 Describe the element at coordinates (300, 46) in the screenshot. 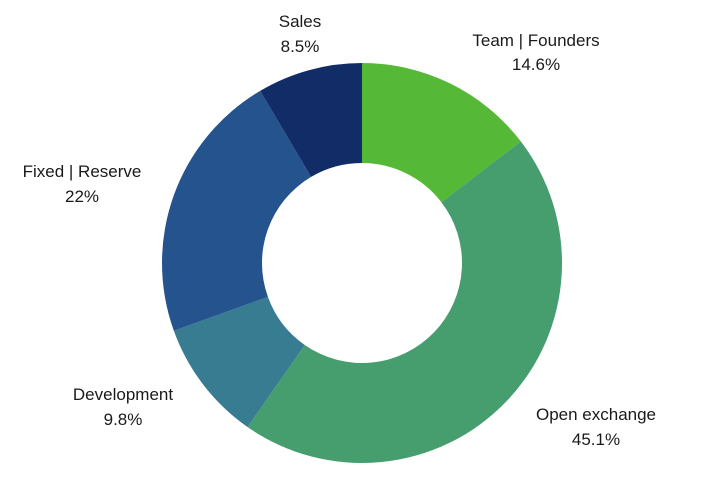

I see `slice-value-label: 8.5%` at that location.